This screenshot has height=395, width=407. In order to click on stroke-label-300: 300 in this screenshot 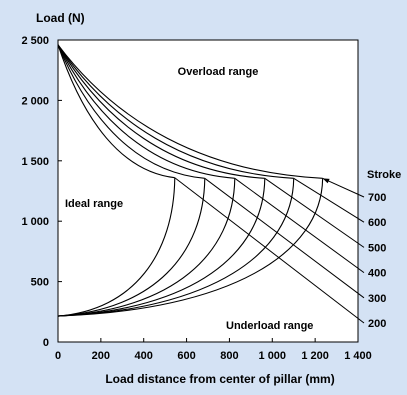, I will do `click(377, 299)`.